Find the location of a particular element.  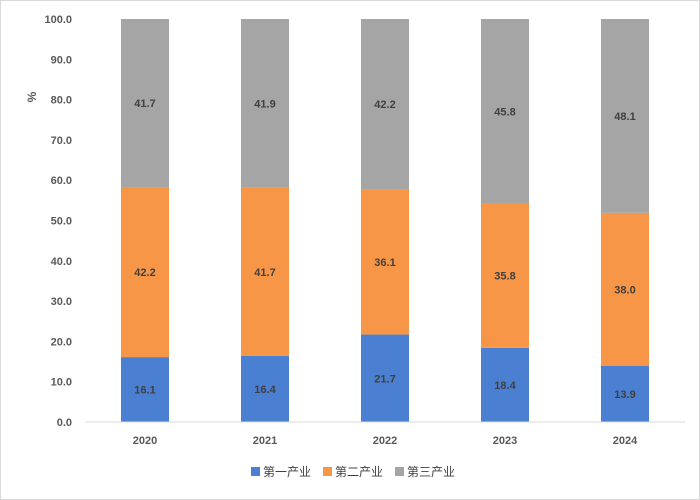

y-tick-label: 30.0 is located at coordinates (61, 302).